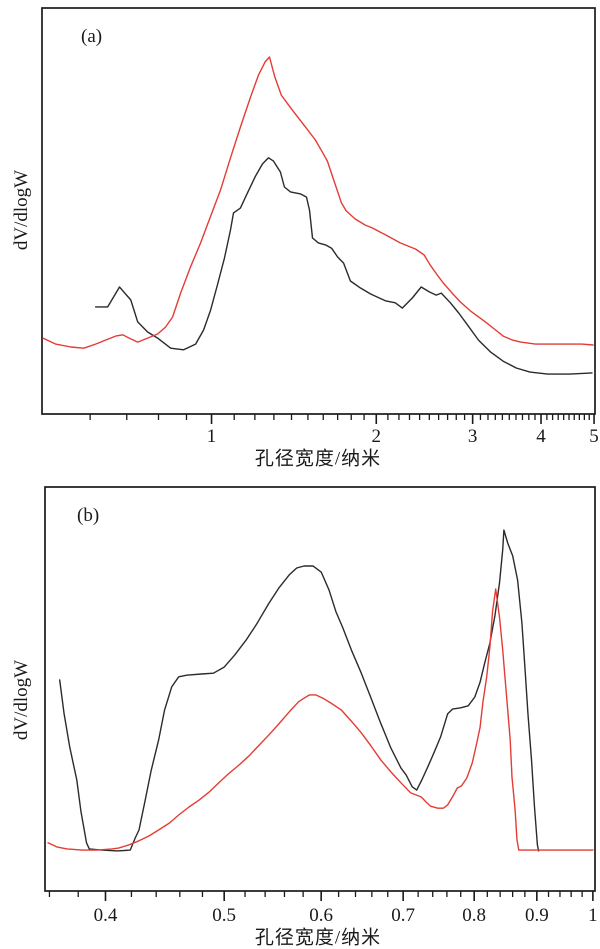 The height and width of the screenshot is (949, 600). What do you see at coordinates (318, 938) in the screenshot?
I see `x-axis-title-panel-b: 孔径宽度/纳米` at bounding box center [318, 938].